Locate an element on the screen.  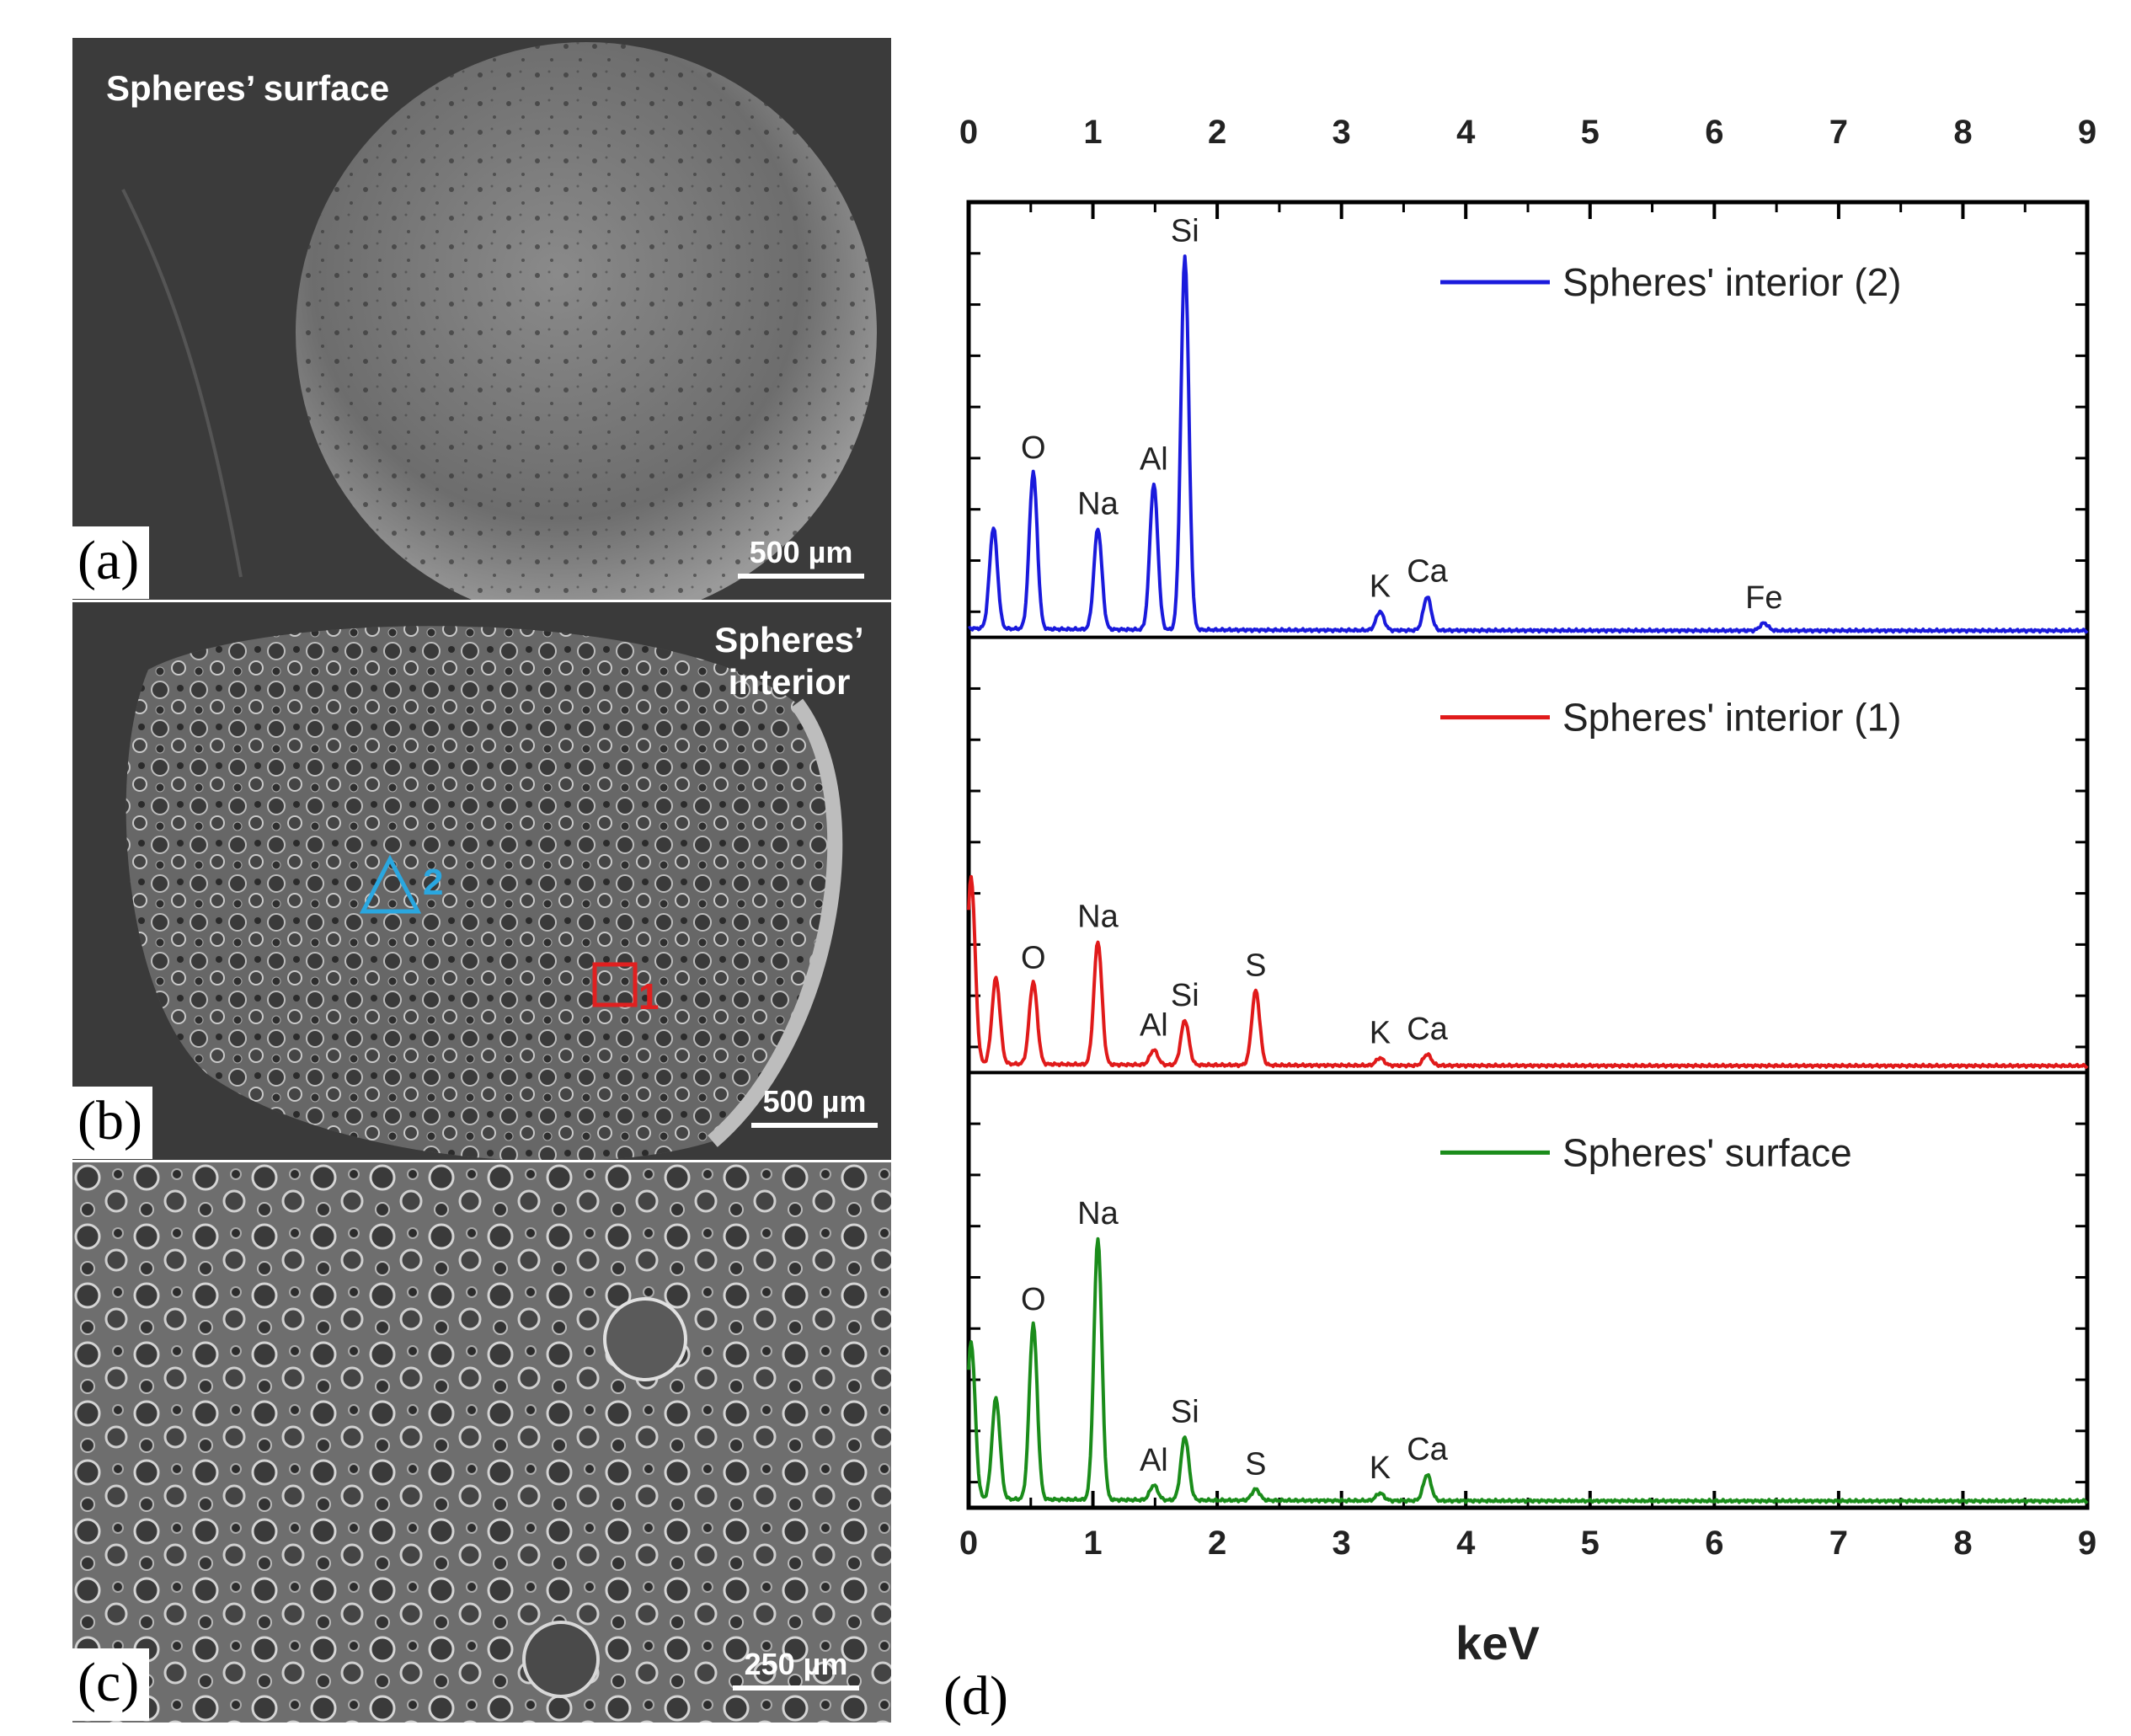
x-axis-label: keV is located at coordinates (1497, 1642).